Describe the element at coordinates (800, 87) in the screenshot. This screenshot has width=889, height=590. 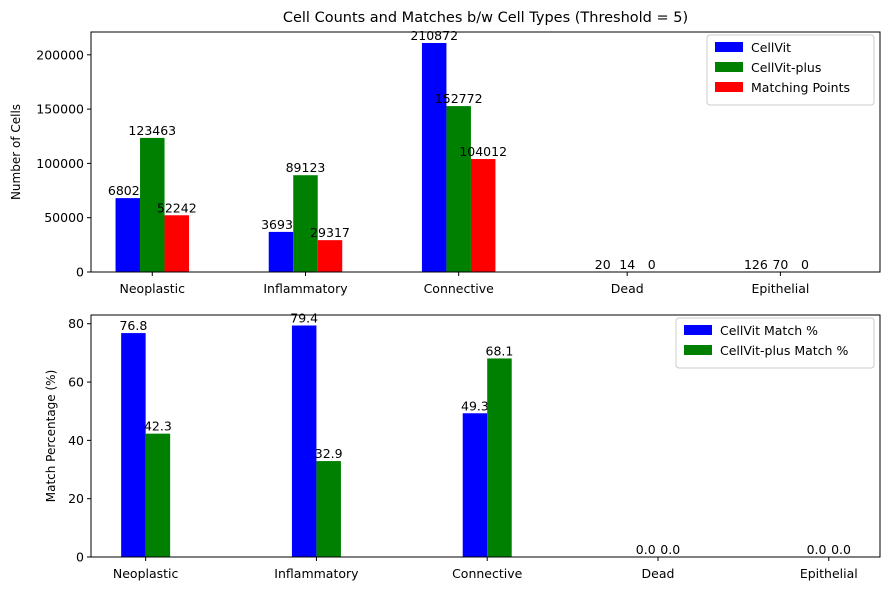
I see `legend-label: Matching Points` at that location.